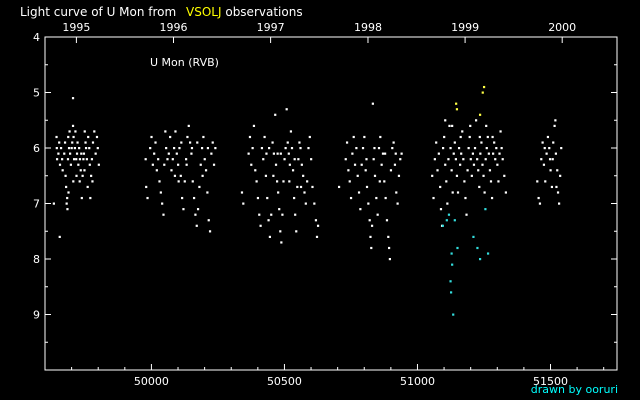  What do you see at coordinates (151, 381) in the screenshot?
I see `x-tick-label: 50000` at bounding box center [151, 381].